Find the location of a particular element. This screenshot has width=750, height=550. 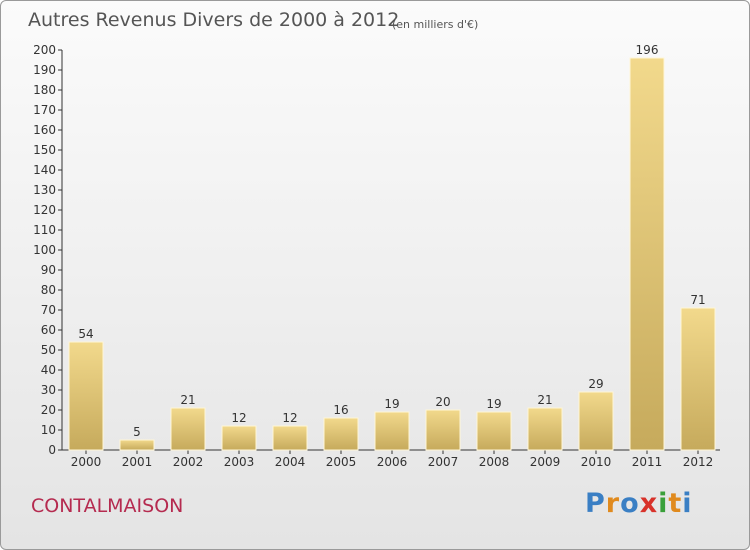

x-tick-label: 2002 is located at coordinates (188, 462).